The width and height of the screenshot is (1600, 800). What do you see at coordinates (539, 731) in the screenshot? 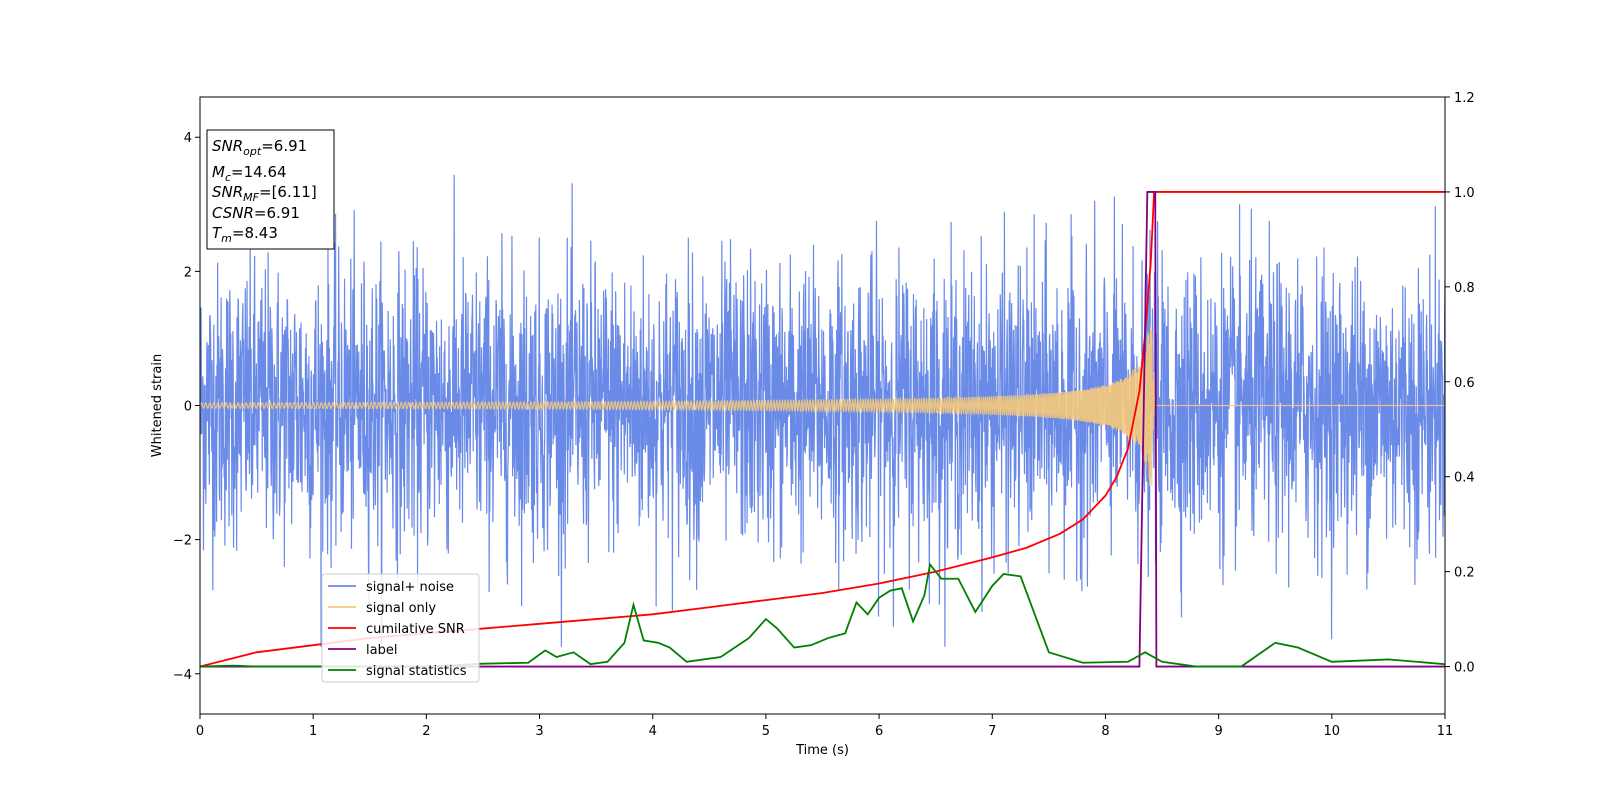
I see `x-tick-label: 3` at bounding box center [539, 731].